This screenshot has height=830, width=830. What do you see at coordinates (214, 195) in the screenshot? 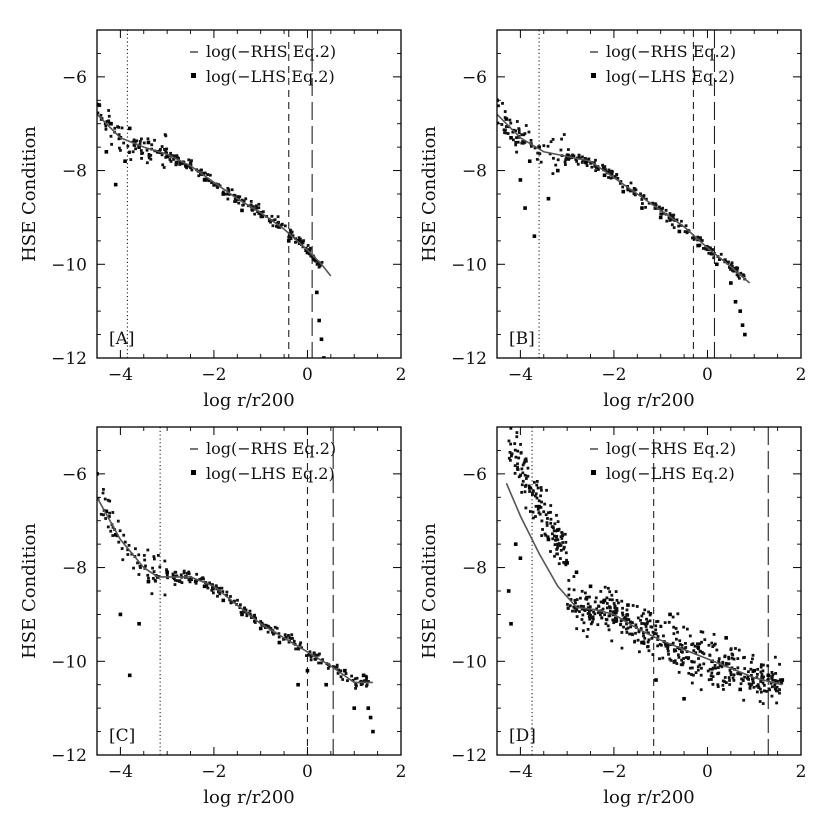
I see `rhs-model-line` at bounding box center [214, 195].